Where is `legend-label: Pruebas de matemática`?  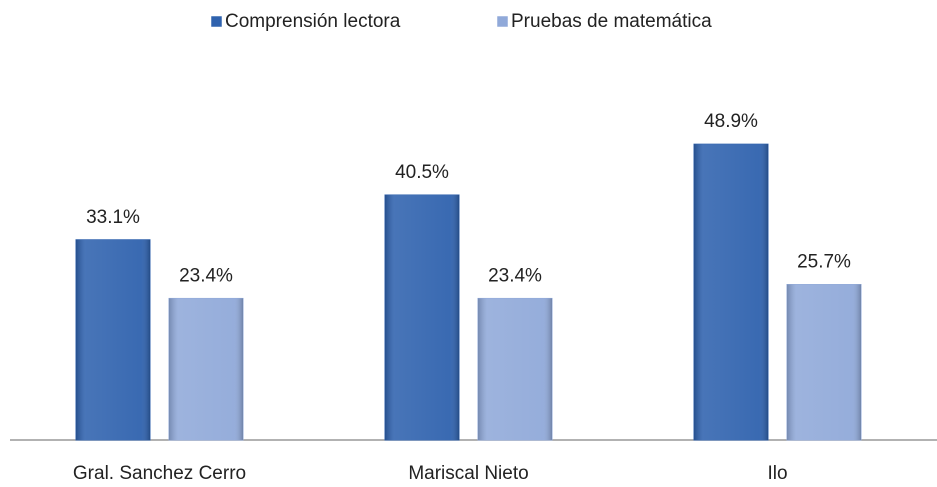 legend-label: Pruebas de matemática is located at coordinates (611, 21).